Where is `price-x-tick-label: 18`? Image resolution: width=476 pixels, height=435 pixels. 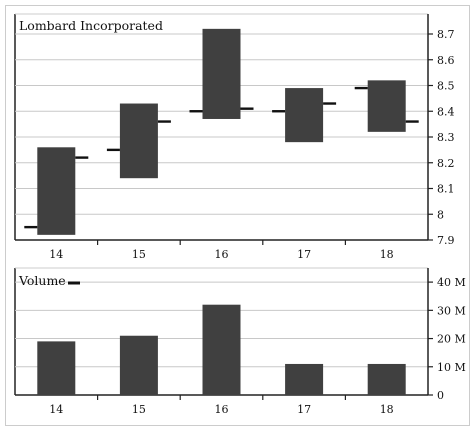 price-x-tick-label: 18 is located at coordinates (387, 254).